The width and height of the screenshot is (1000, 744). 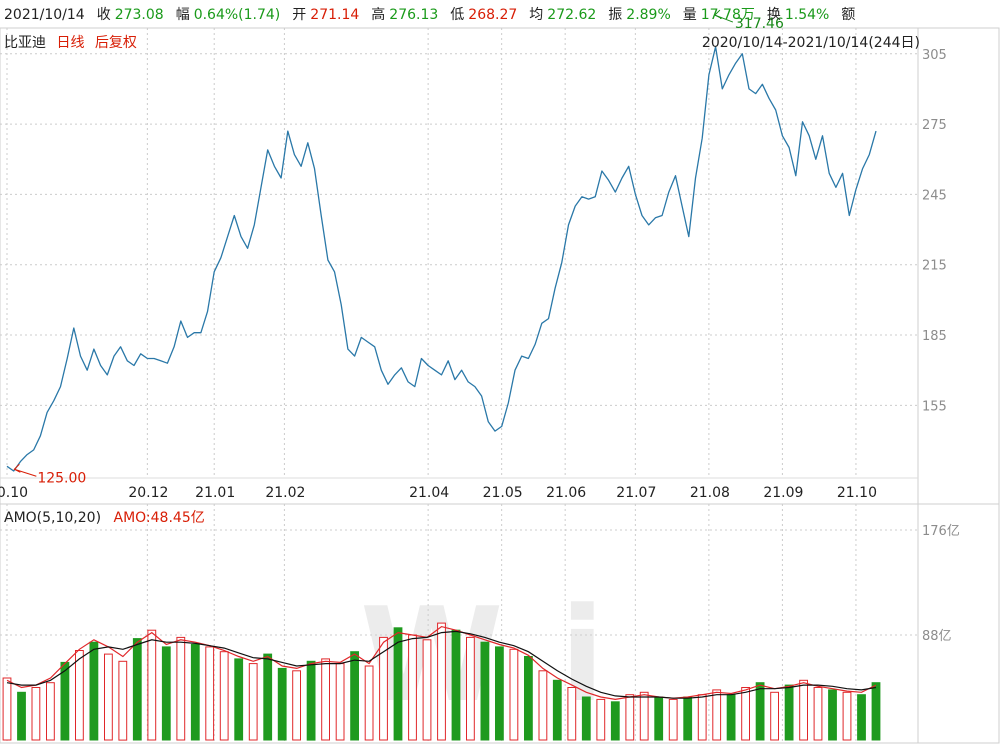 I want to click on volume-ytick-label: 88亿, so click(x=937, y=636).